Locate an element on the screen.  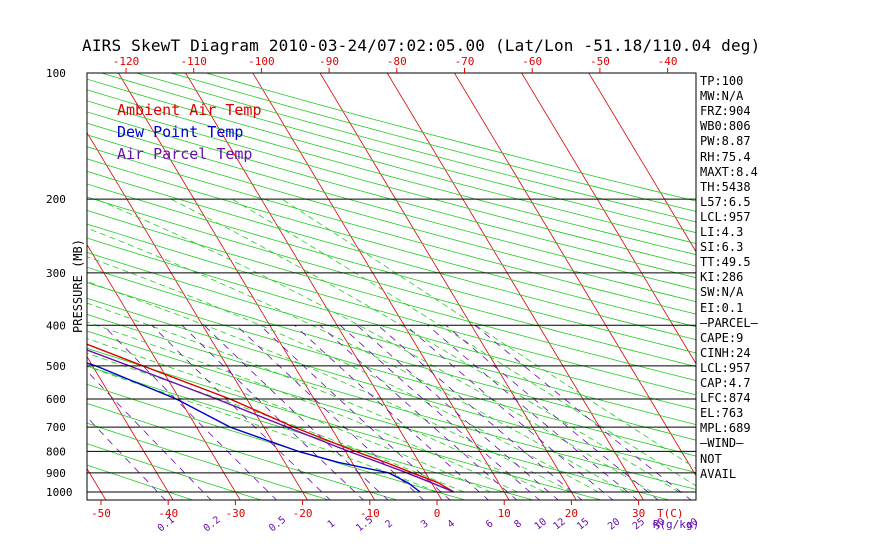
temp-tick-label-top: -110 is located at coordinates (193, 61).